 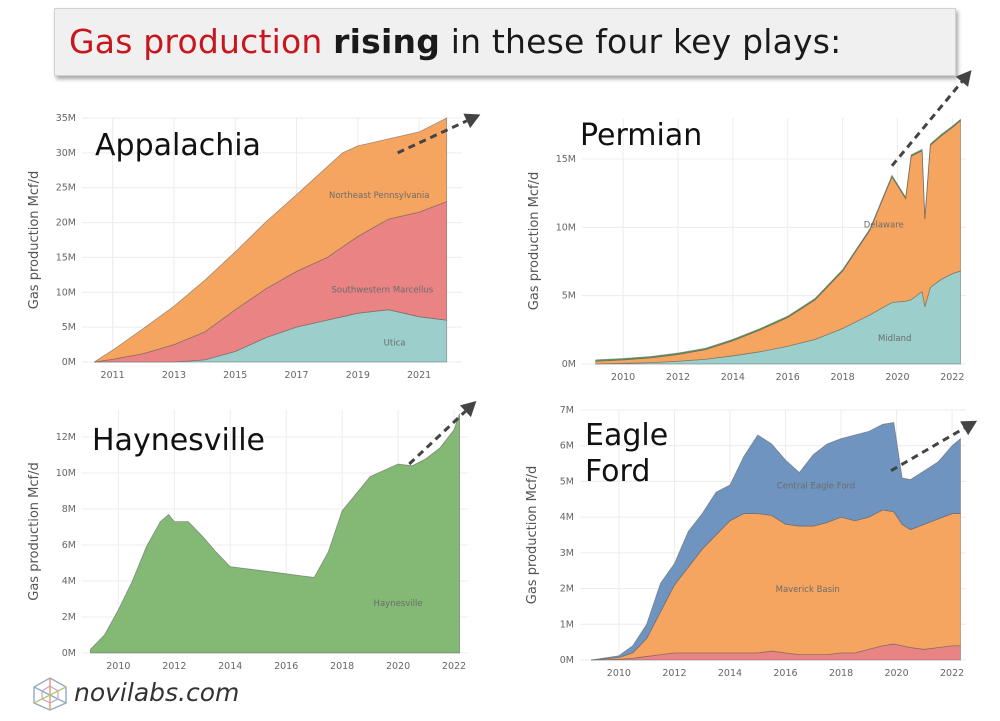 I want to click on series-label-central-eagle-ford: Central Eagle Ford, so click(x=816, y=487).